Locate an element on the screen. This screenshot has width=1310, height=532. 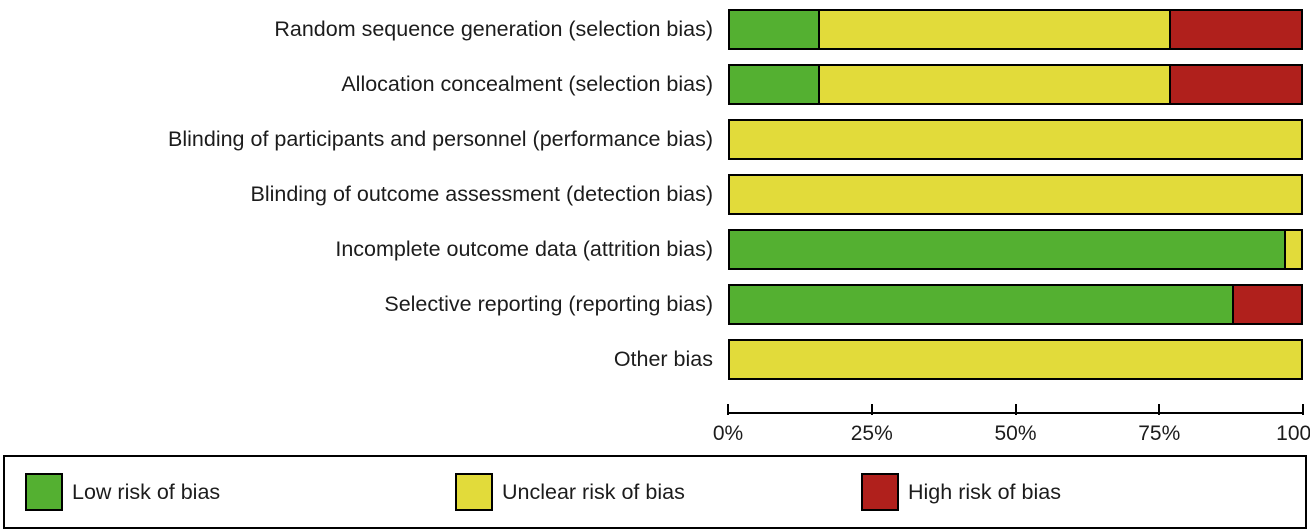
axis-tick-label: 0% is located at coordinates (728, 433).